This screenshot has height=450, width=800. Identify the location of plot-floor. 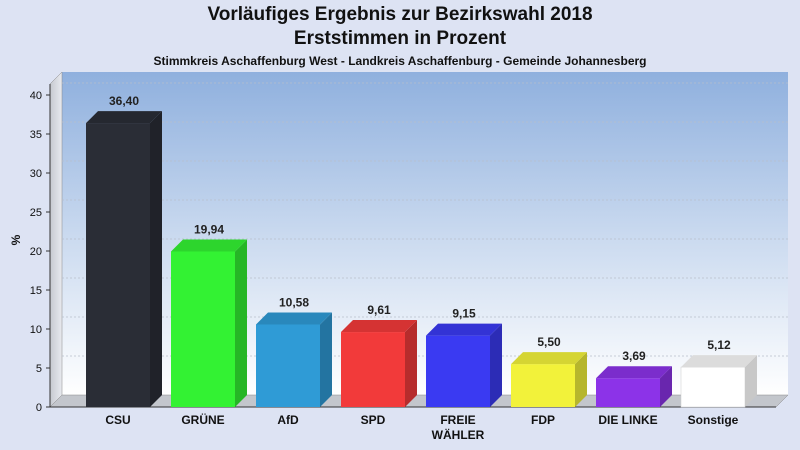
(419, 401).